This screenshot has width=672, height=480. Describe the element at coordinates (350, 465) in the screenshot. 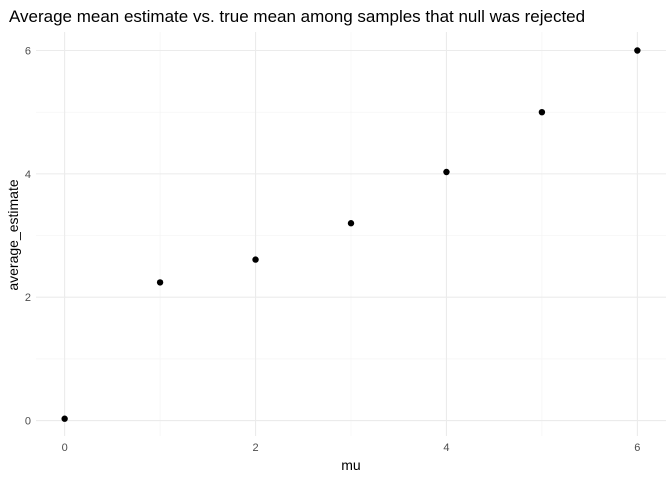

I see `x-axis-label: mu` at that location.